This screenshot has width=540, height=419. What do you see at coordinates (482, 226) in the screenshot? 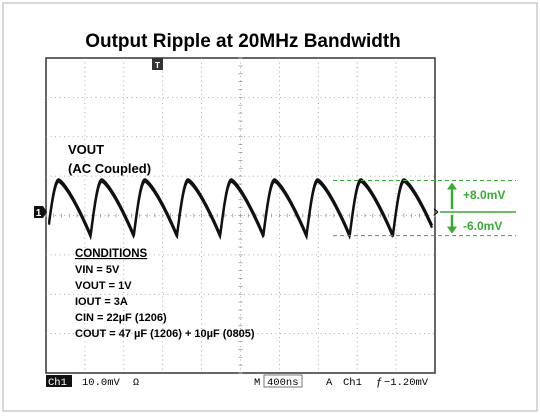
I see `ripple-negative-label: -6.0mV` at bounding box center [482, 226].